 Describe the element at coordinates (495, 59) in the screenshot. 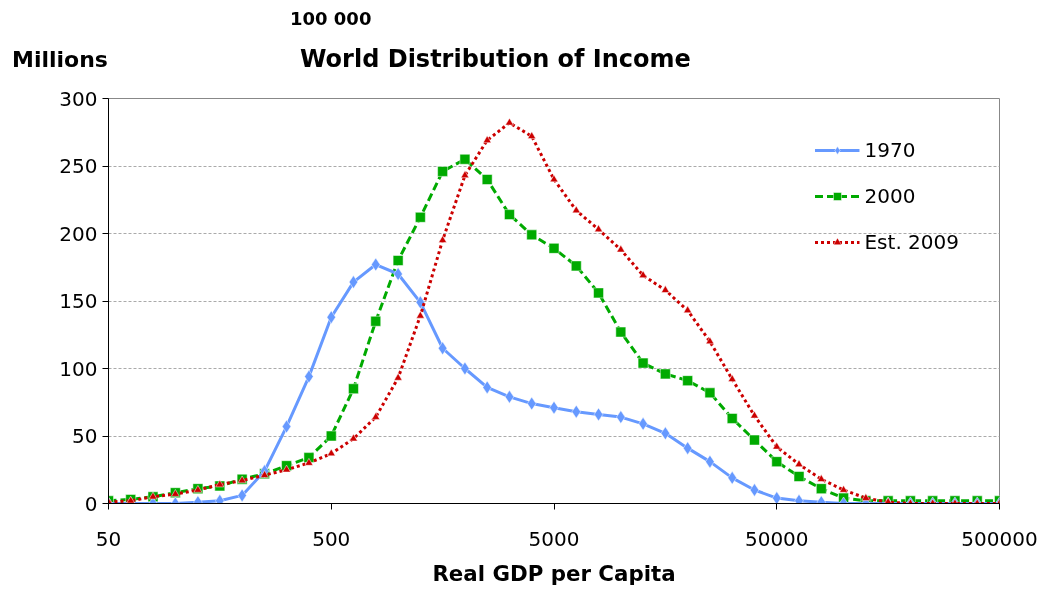

I see `chart-title: World Distribution of Income` at that location.